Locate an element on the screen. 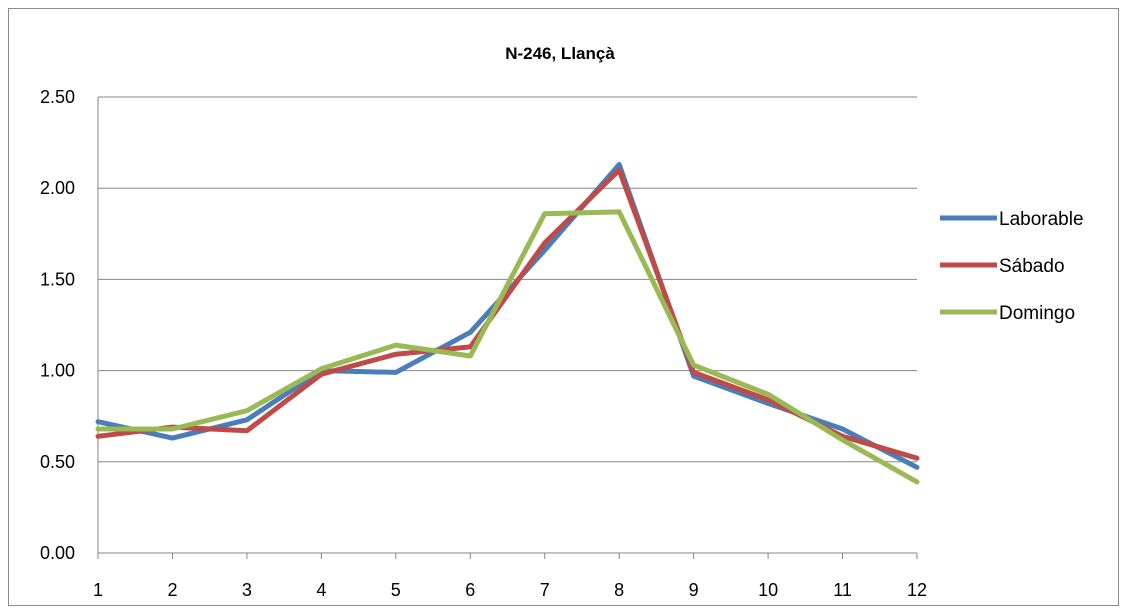  legend: Laborable Sábado Domingo is located at coordinates (1012, 266).